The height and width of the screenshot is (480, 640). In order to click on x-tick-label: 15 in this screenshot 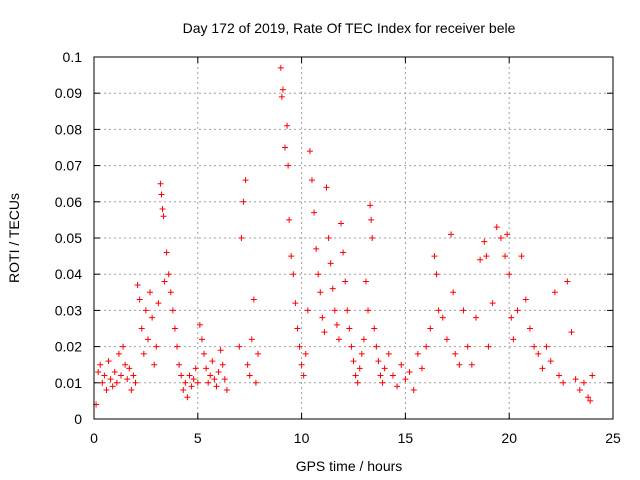, I will do `click(406, 438)`.